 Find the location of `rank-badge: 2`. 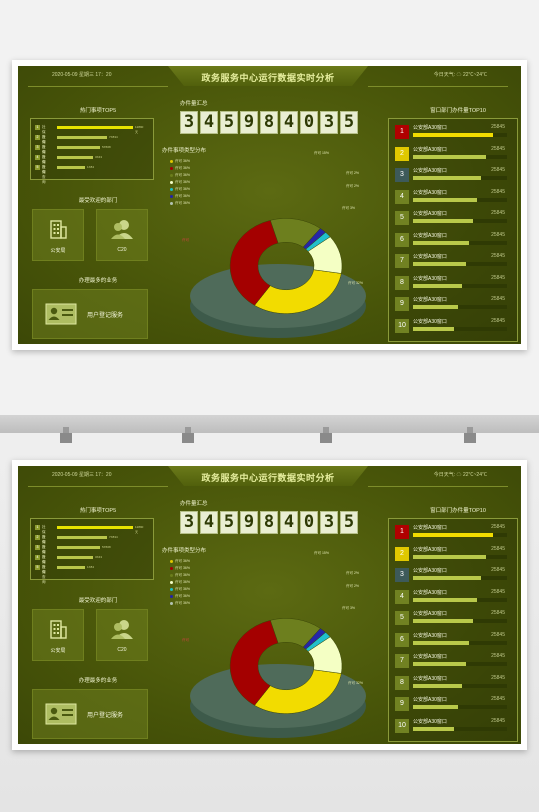

rank-badge: 2 is located at coordinates (402, 153).